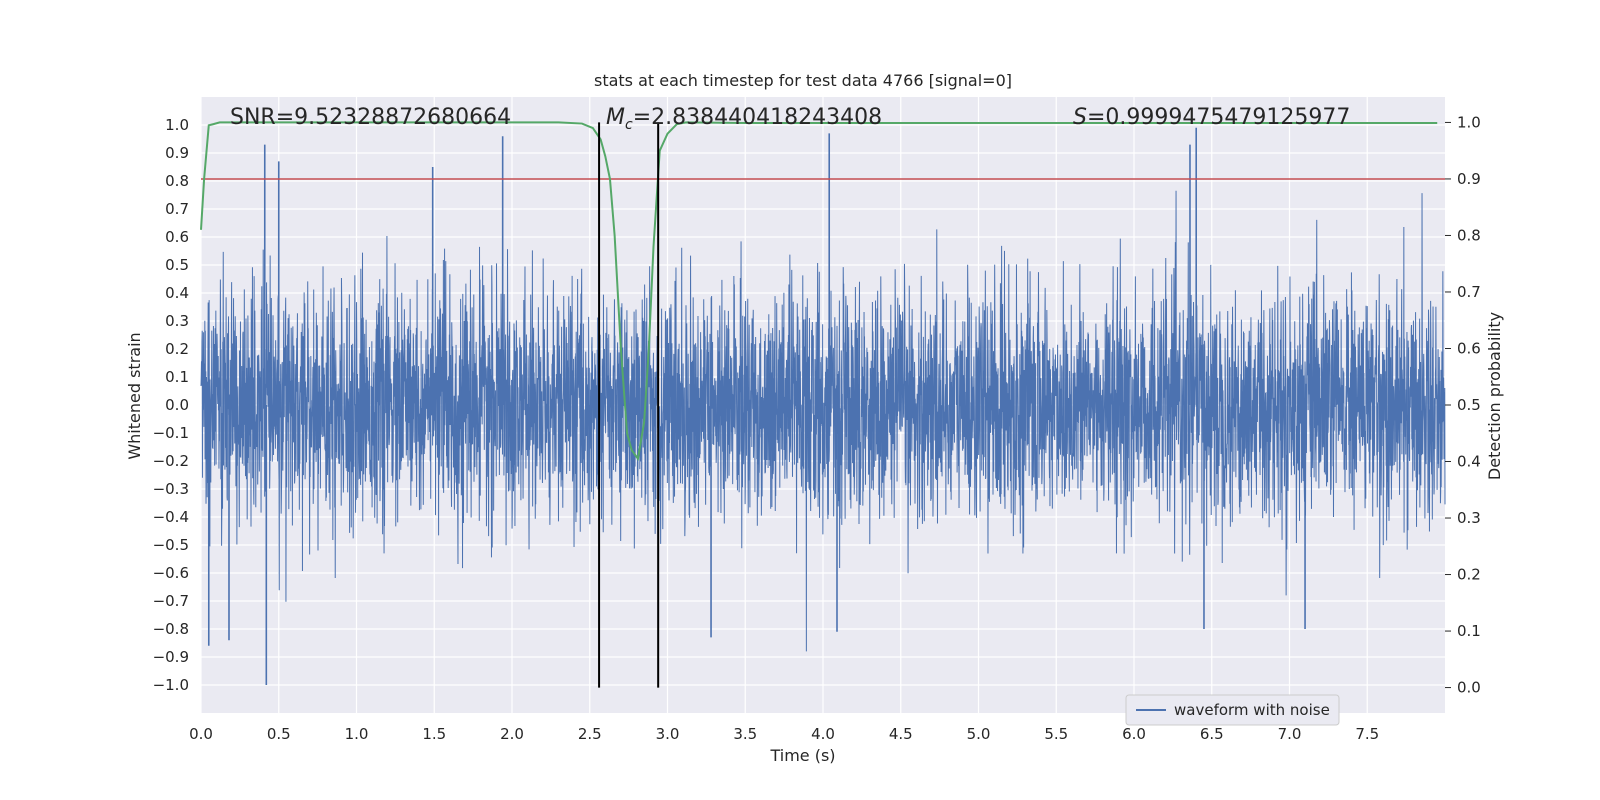 The image size is (1600, 800). Describe the element at coordinates (177, 125) in the screenshot. I see `y-tick-label: 1.0` at that location.